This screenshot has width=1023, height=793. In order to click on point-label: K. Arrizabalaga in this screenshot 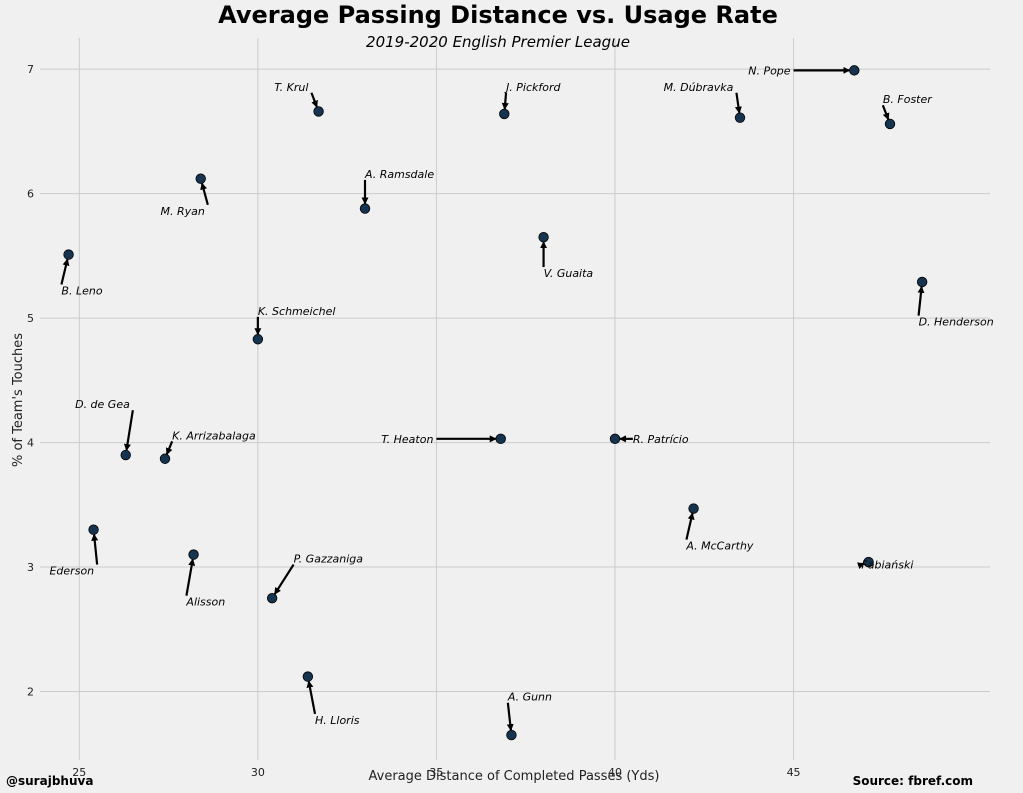, I will do `click(214, 435)`.